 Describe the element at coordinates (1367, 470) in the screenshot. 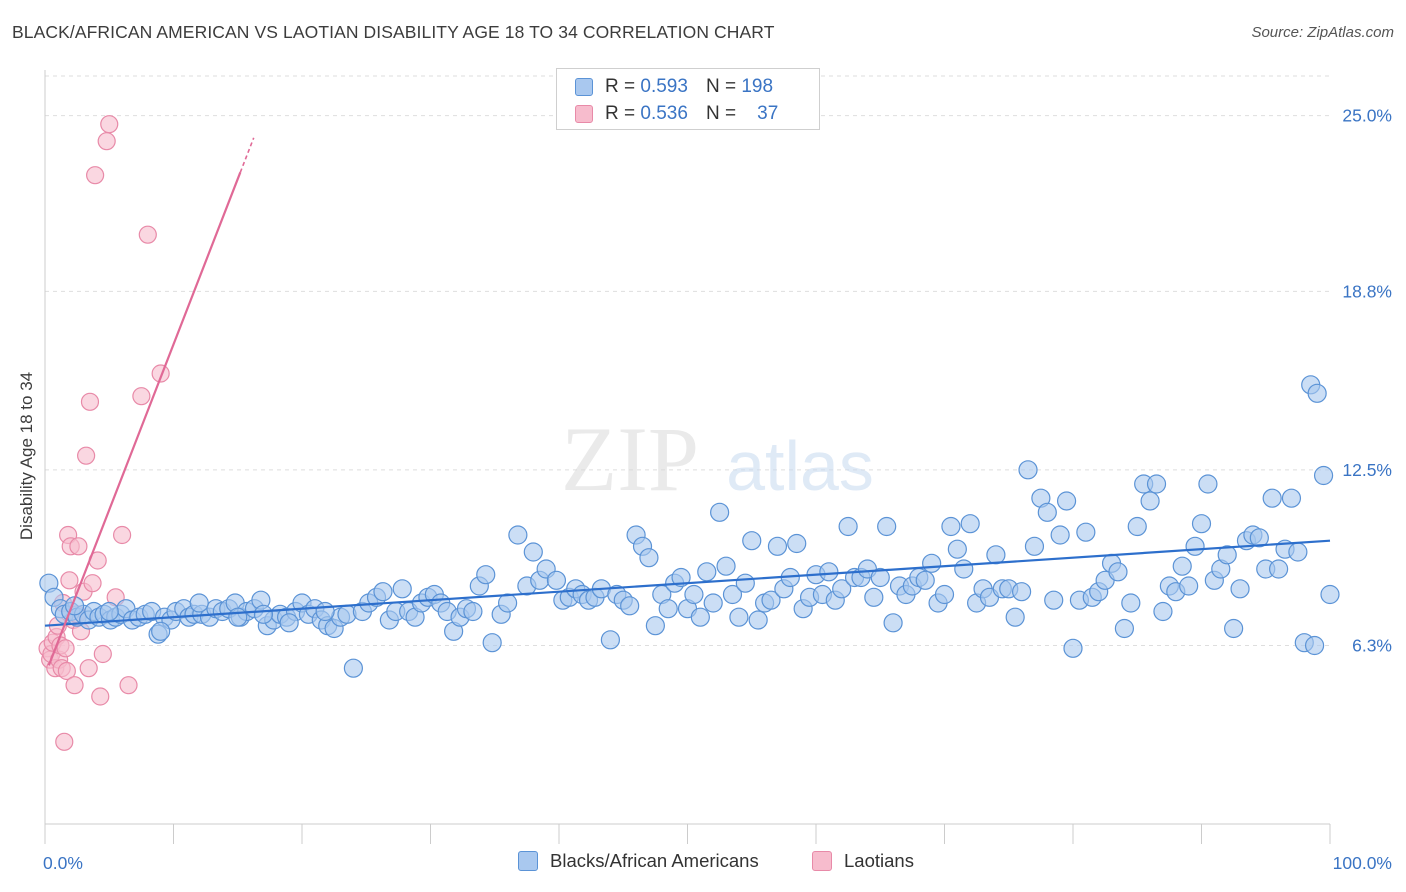

I see `y-tick-label: 12.5%` at that location.